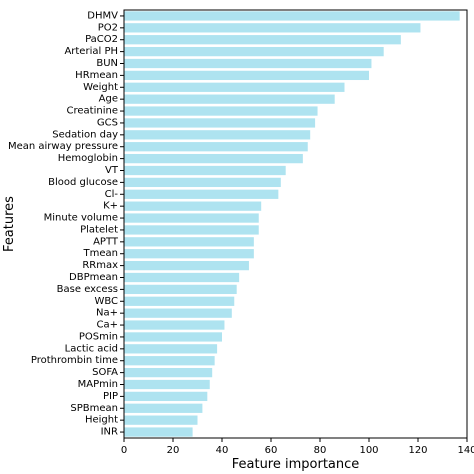 The width and height of the screenshot is (474, 474). I want to click on x-tick-label: 20, so click(173, 450).